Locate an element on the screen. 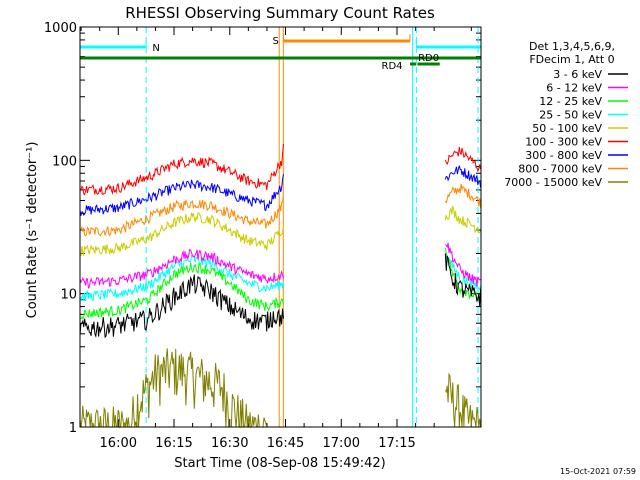 The image size is (640, 480). x-axis-label: Start Time (08-Sep-08 15:49:42) is located at coordinates (279, 463).